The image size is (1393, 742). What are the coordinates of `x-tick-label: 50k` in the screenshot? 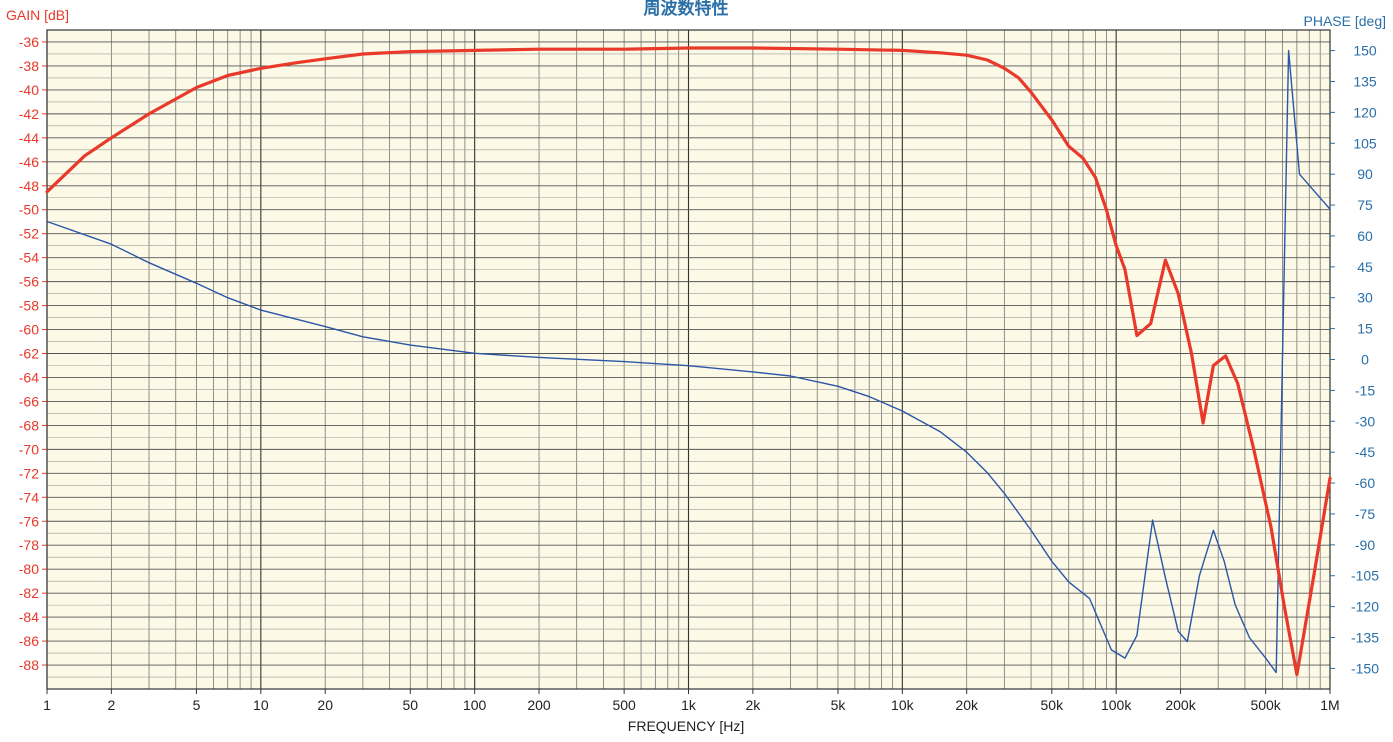 It's located at (1053, 705).